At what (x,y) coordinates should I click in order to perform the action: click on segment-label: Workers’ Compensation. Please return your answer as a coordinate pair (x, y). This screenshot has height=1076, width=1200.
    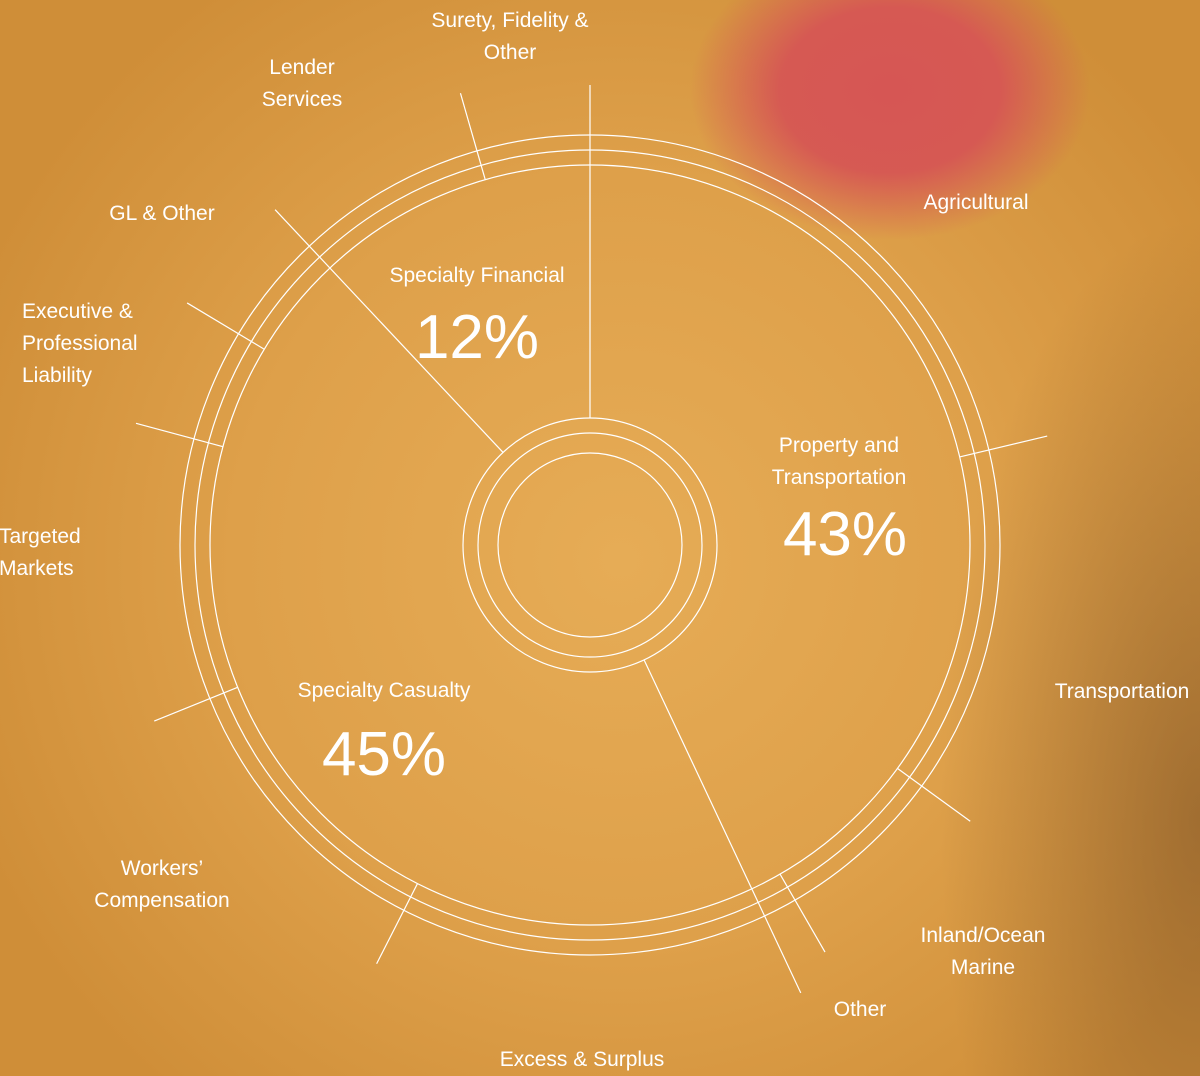
    Looking at the image, I should click on (162, 884).